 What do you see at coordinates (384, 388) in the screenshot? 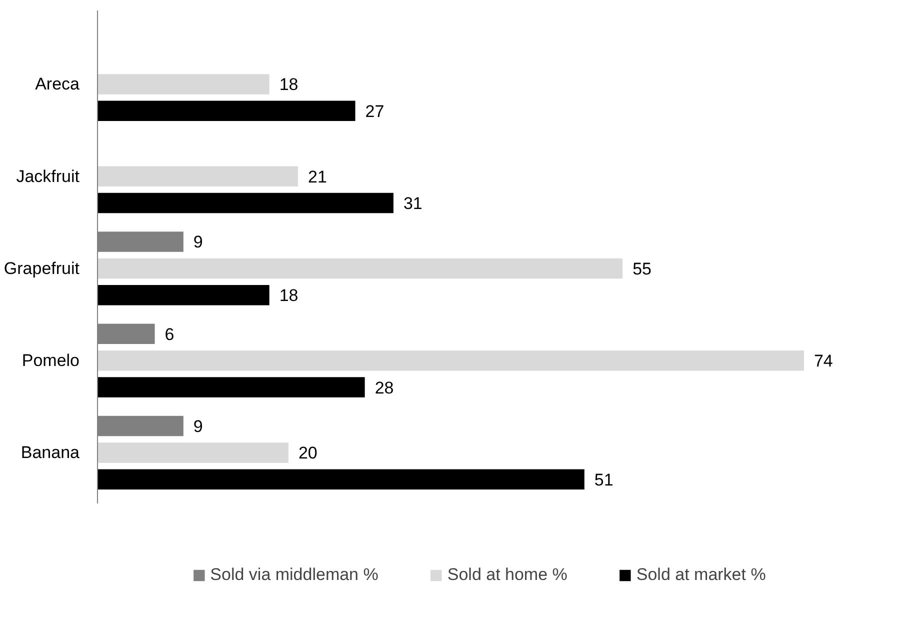
I see `data-label: 28` at bounding box center [384, 388].